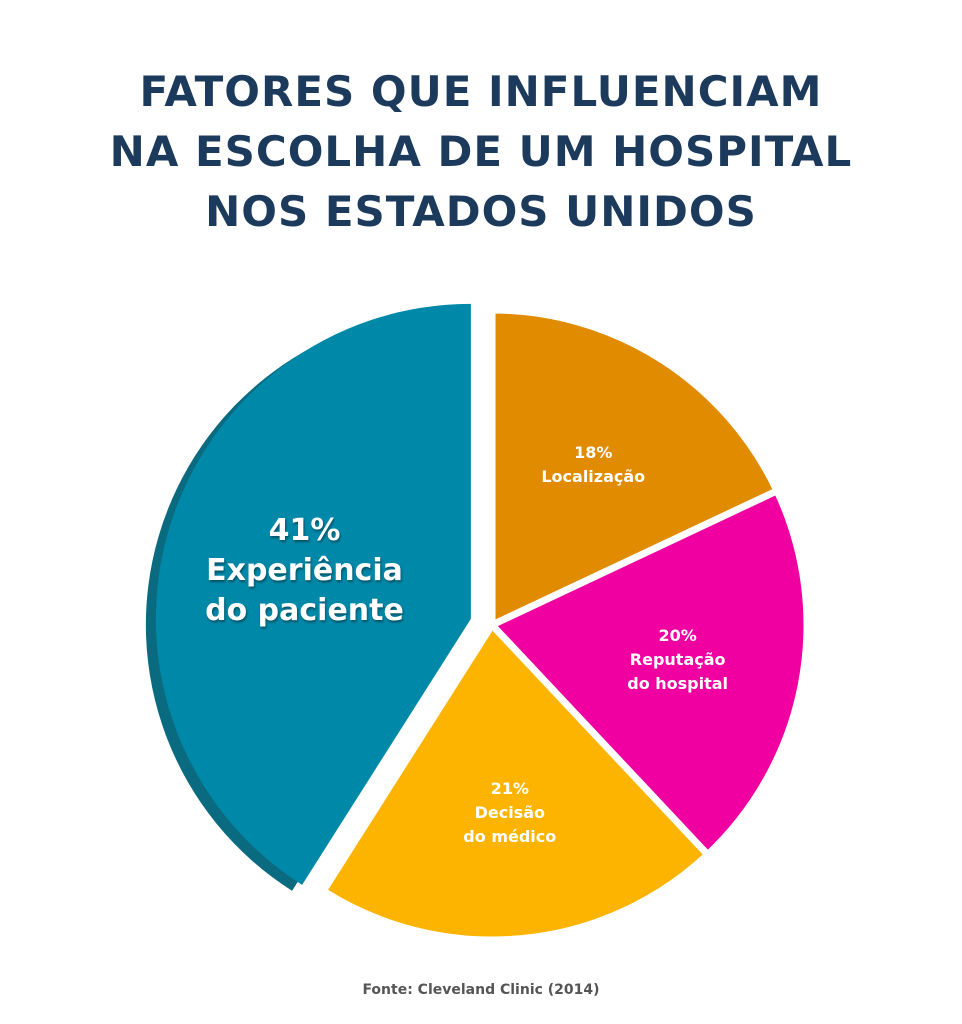  What do you see at coordinates (593, 453) in the screenshot?
I see `percent-label: 18%` at bounding box center [593, 453].